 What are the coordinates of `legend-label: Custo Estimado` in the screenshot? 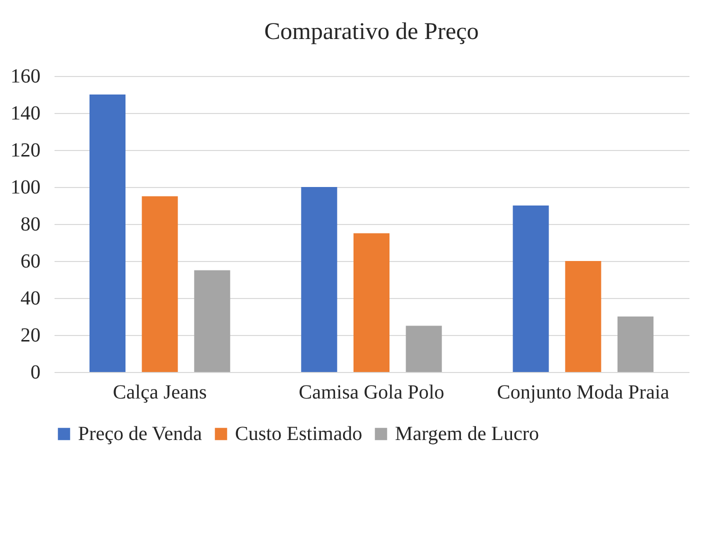 It's located at (298, 434).